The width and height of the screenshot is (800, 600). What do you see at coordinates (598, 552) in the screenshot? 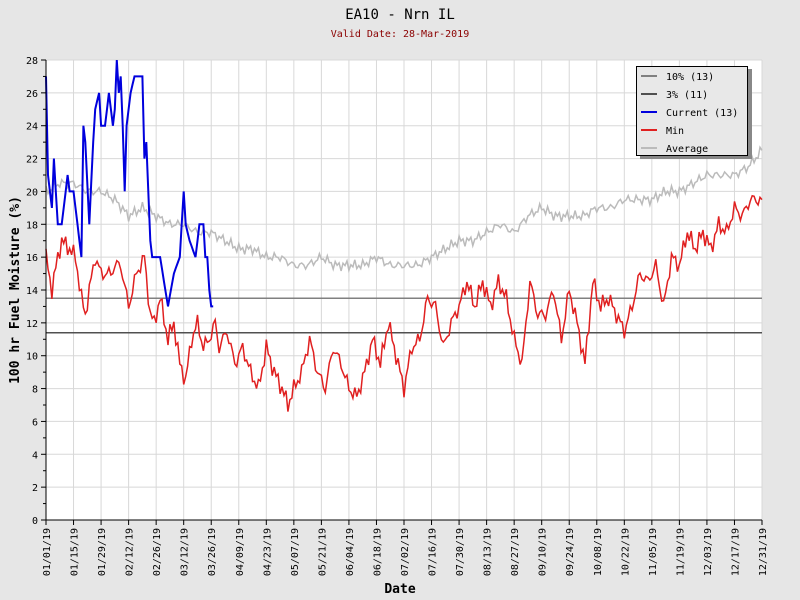
I see `x-tick-label: 10/08/19` at bounding box center [598, 552].